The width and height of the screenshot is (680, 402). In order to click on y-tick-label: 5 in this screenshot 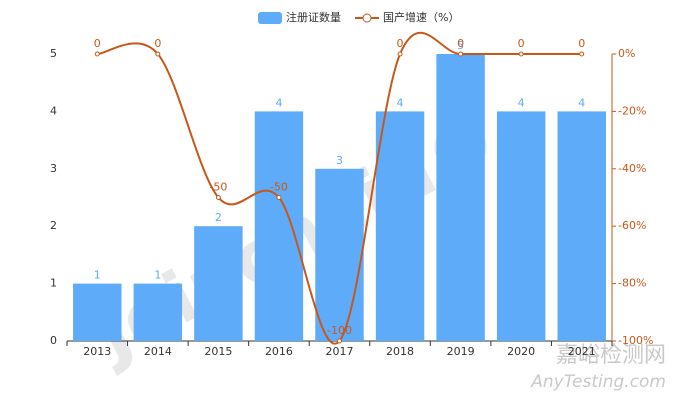, I will do `click(53, 53)`.